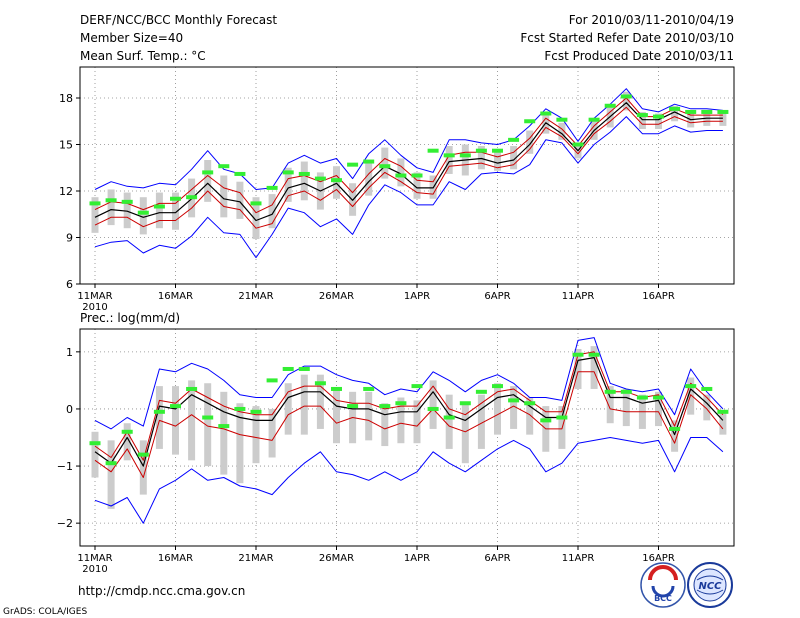  Describe the element at coordinates (409, 480) in the screenshot. I see `prec-line-ensemble-min` at that location.